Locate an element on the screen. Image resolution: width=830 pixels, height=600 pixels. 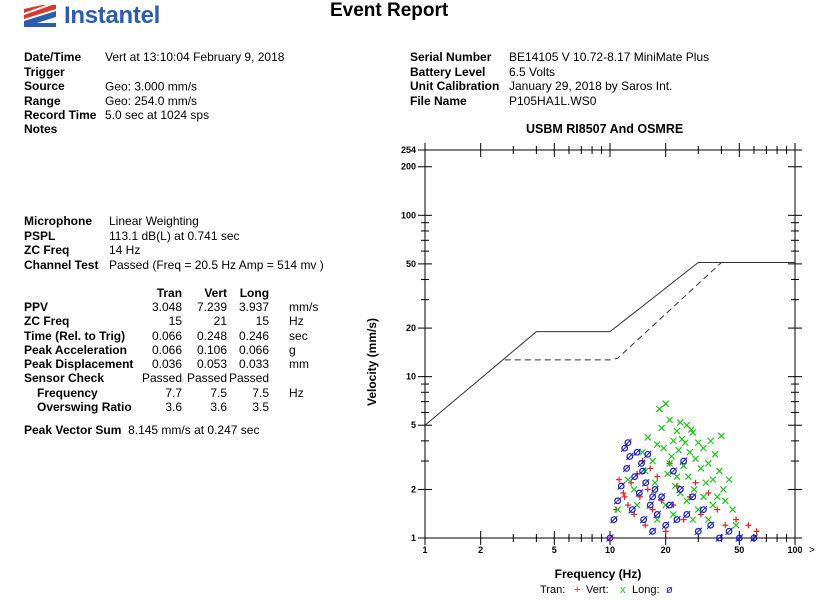
cell-long: 3.937 is located at coordinates (254, 307).